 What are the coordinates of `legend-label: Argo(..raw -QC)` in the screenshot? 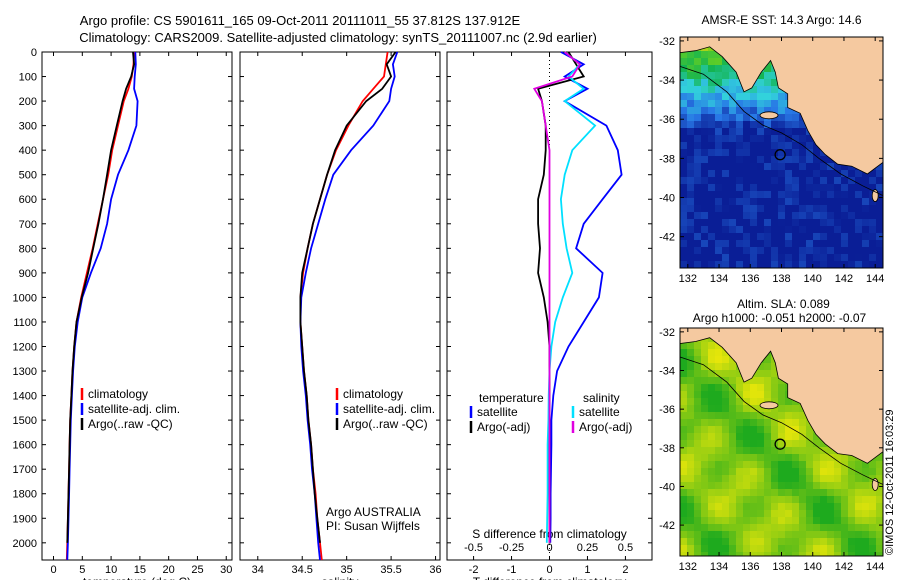 It's located at (130, 424).